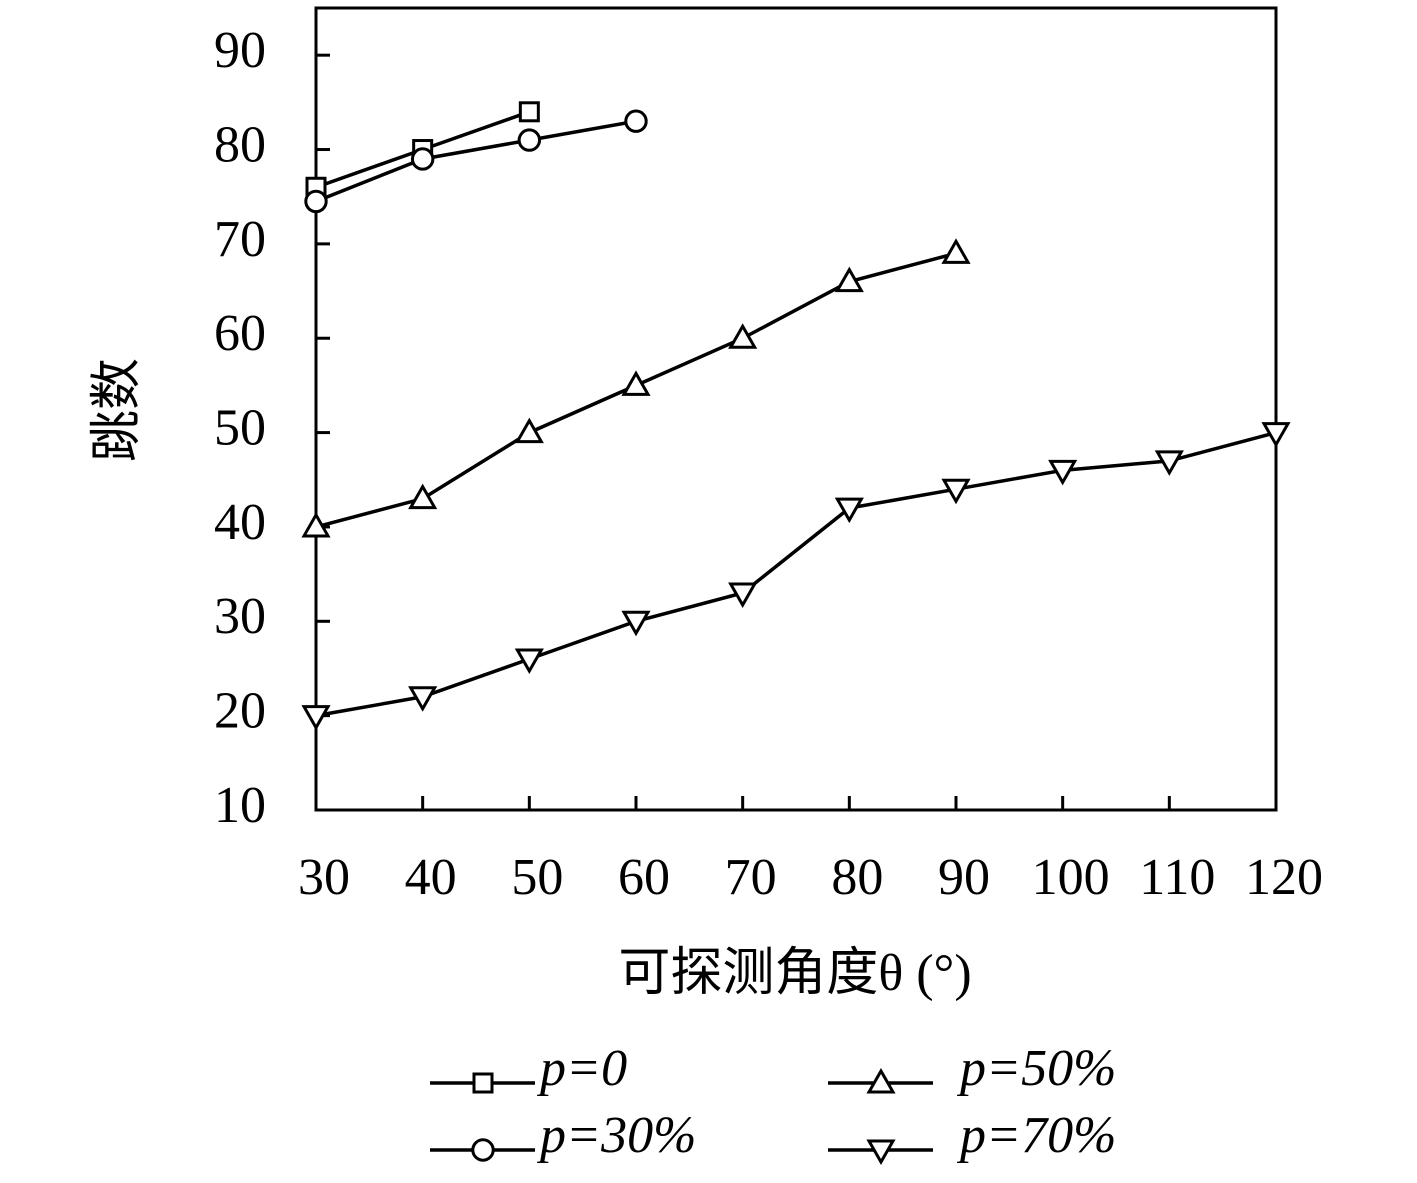 This screenshot has height=1183, width=1417. Describe the element at coordinates (476, 161) in the screenshot. I see `series-line` at that location.